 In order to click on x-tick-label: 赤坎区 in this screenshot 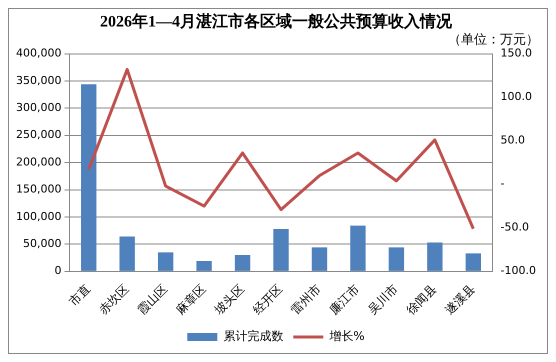, I will do `click(114, 300)`.